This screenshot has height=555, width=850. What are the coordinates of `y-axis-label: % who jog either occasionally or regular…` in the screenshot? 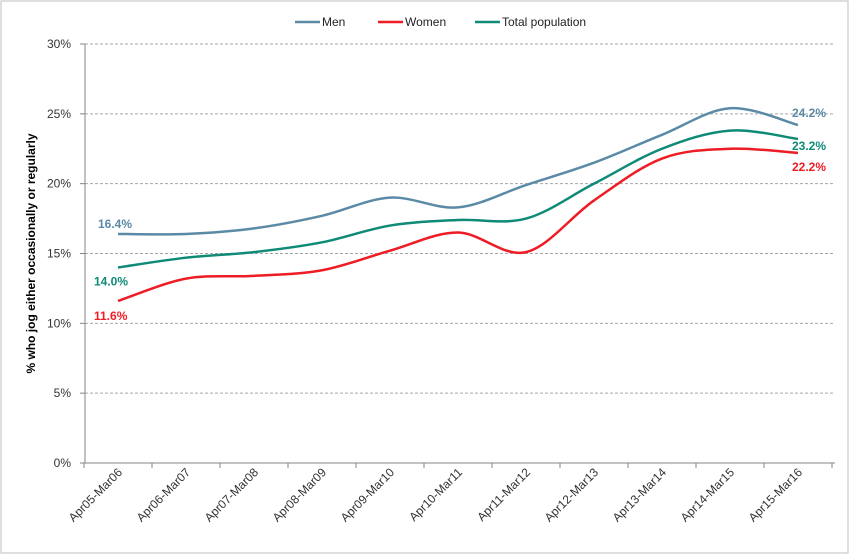 It's located at (31, 253).